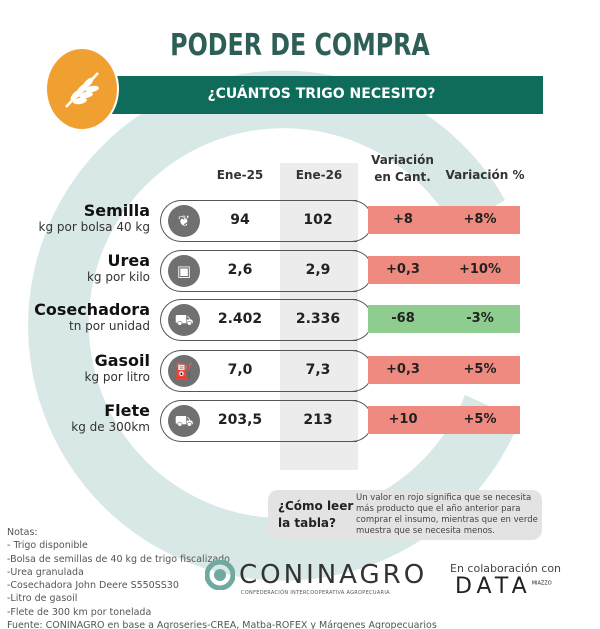 This screenshot has height=629, width=600. Describe the element at coordinates (79, 612) in the screenshot. I see `note-line: -Flete de 300 km por tonelada` at that location.